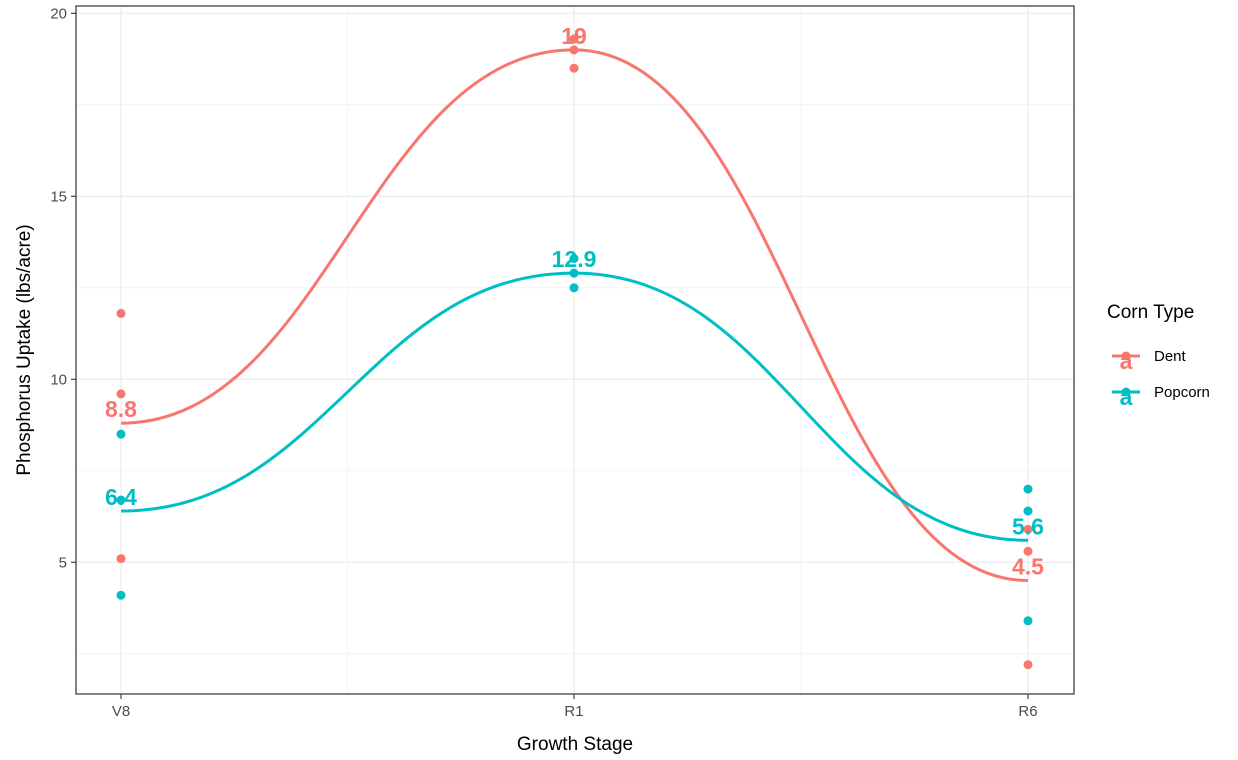 The width and height of the screenshot is (1238, 760). I want to click on data-label-popcorn: 5.6, so click(1028, 526).